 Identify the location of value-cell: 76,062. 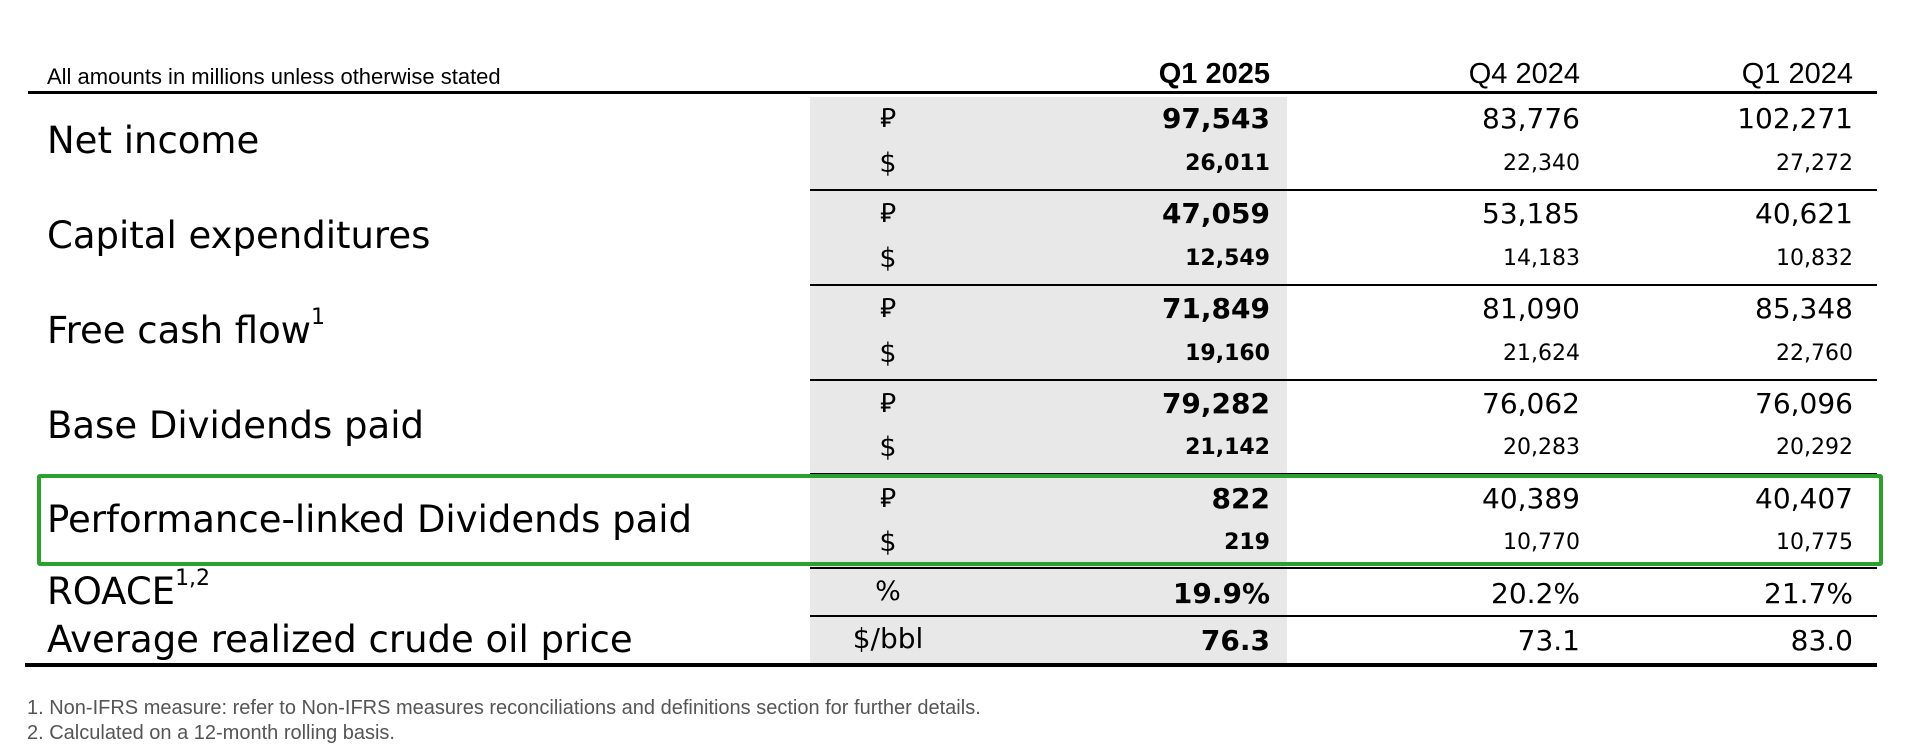
(1531, 403).